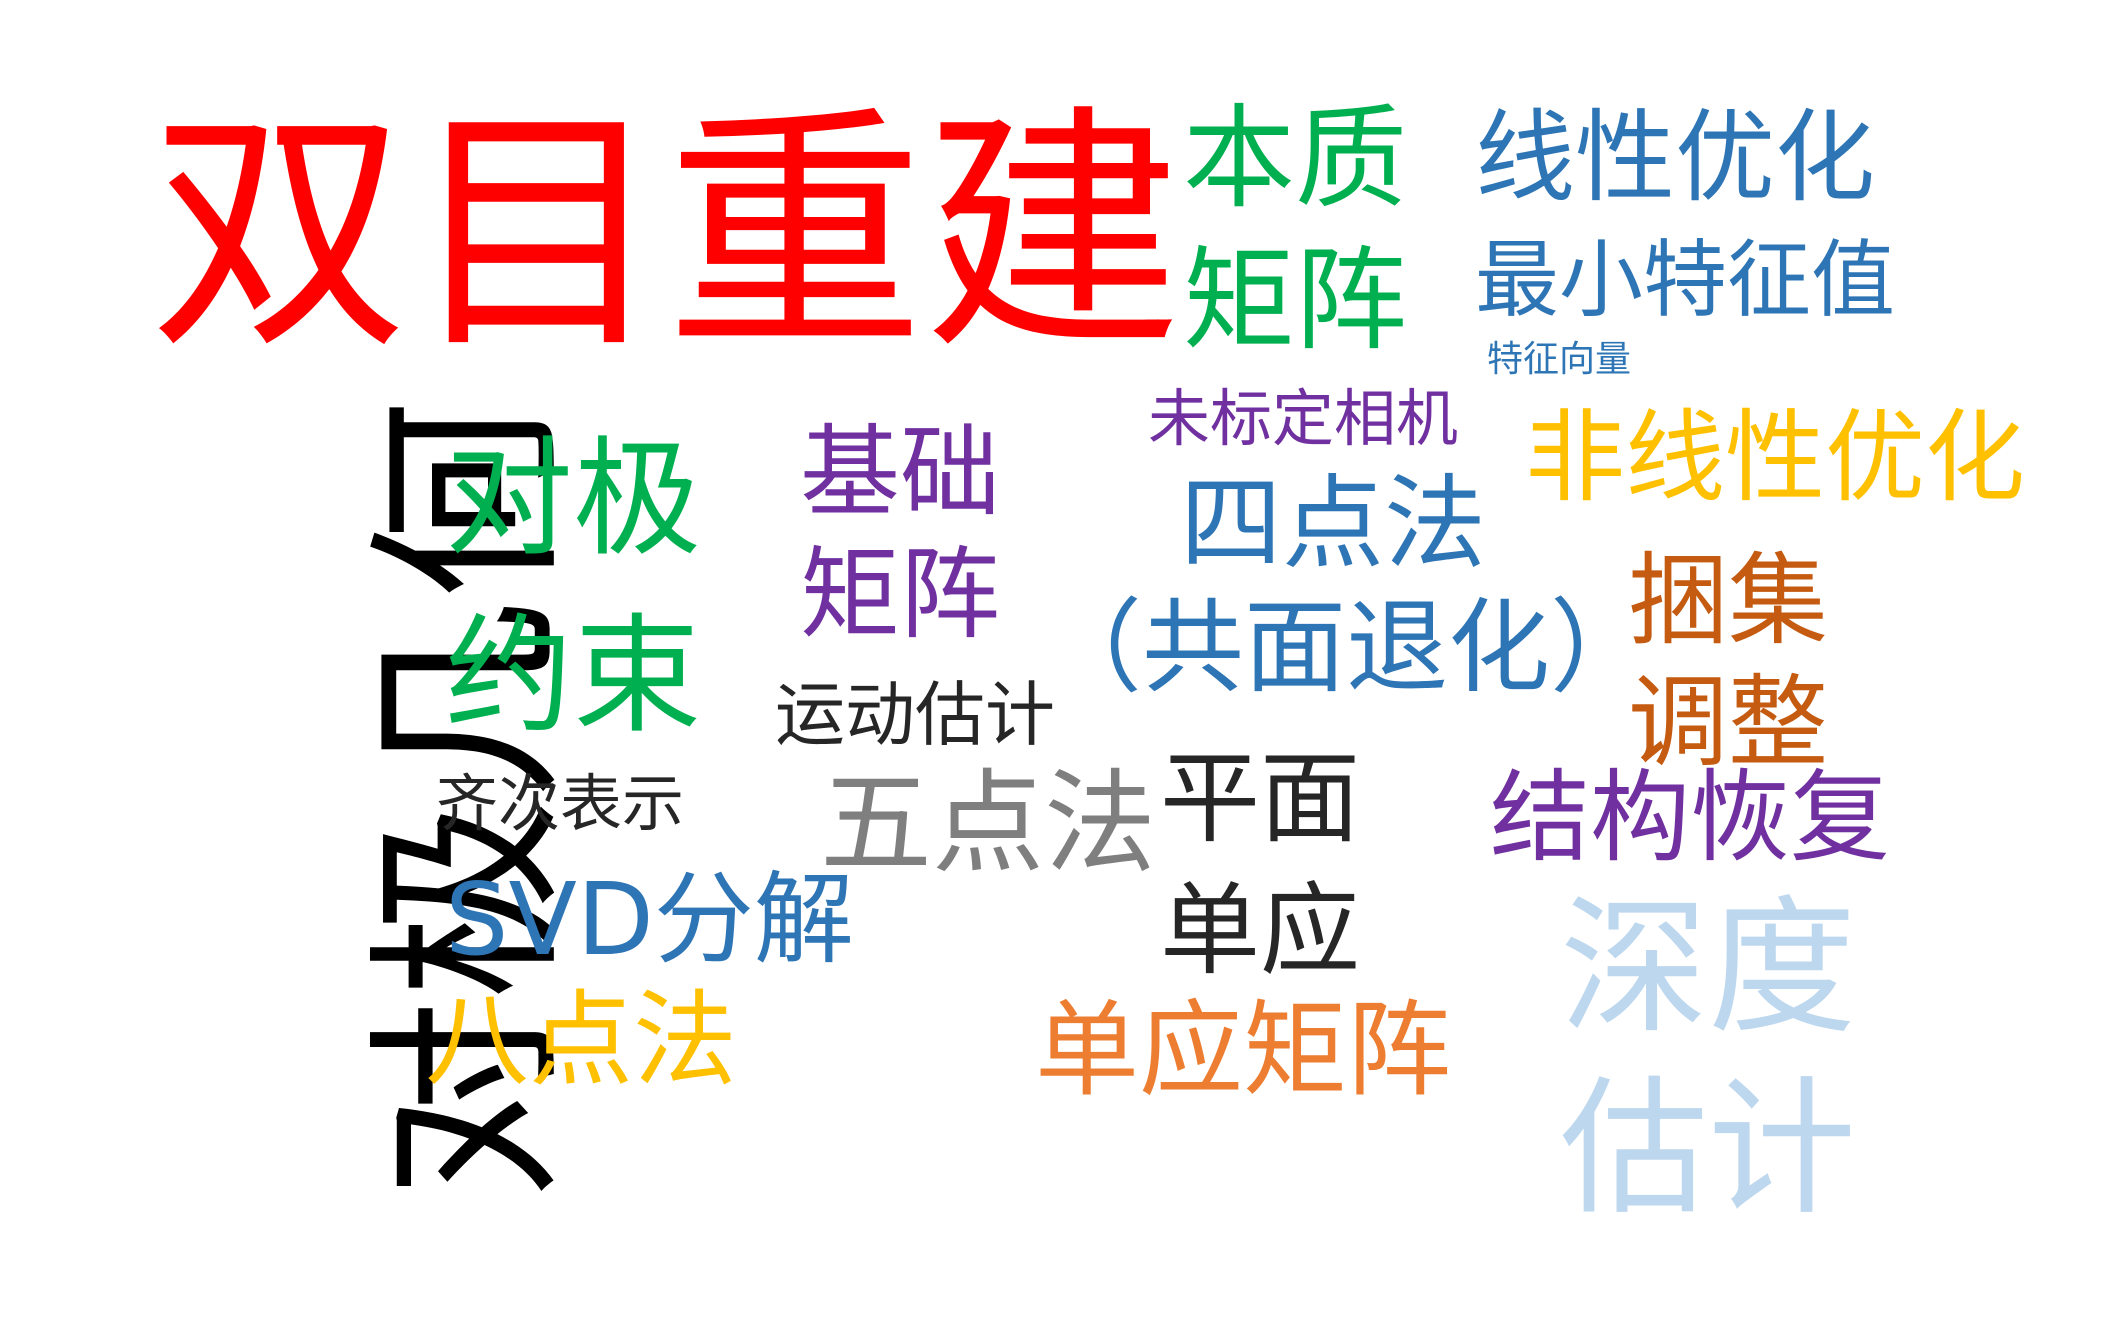 The height and width of the screenshot is (1322, 2102). I want to click on word-line: 齐次表示, so click(560, 803).